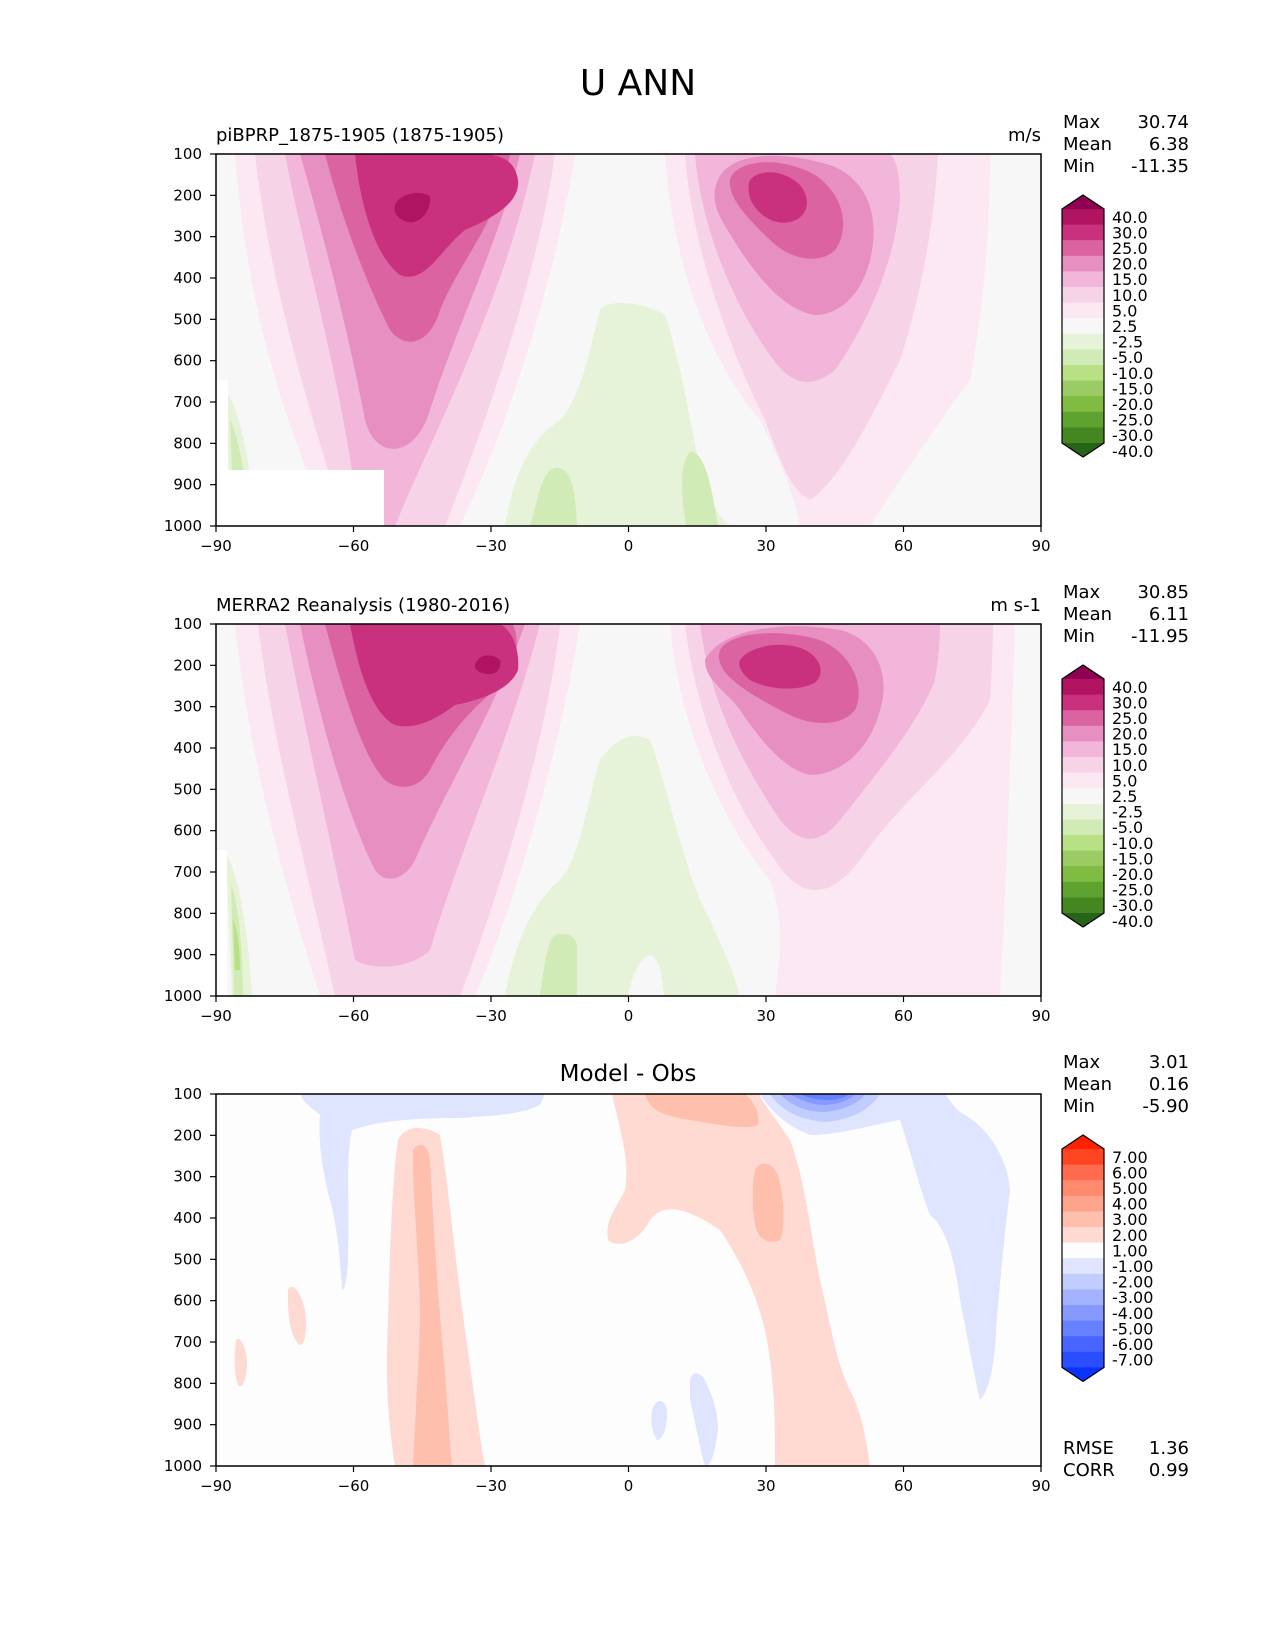  I want to click on colorbar-extend-bottom, so click(1083, 920).